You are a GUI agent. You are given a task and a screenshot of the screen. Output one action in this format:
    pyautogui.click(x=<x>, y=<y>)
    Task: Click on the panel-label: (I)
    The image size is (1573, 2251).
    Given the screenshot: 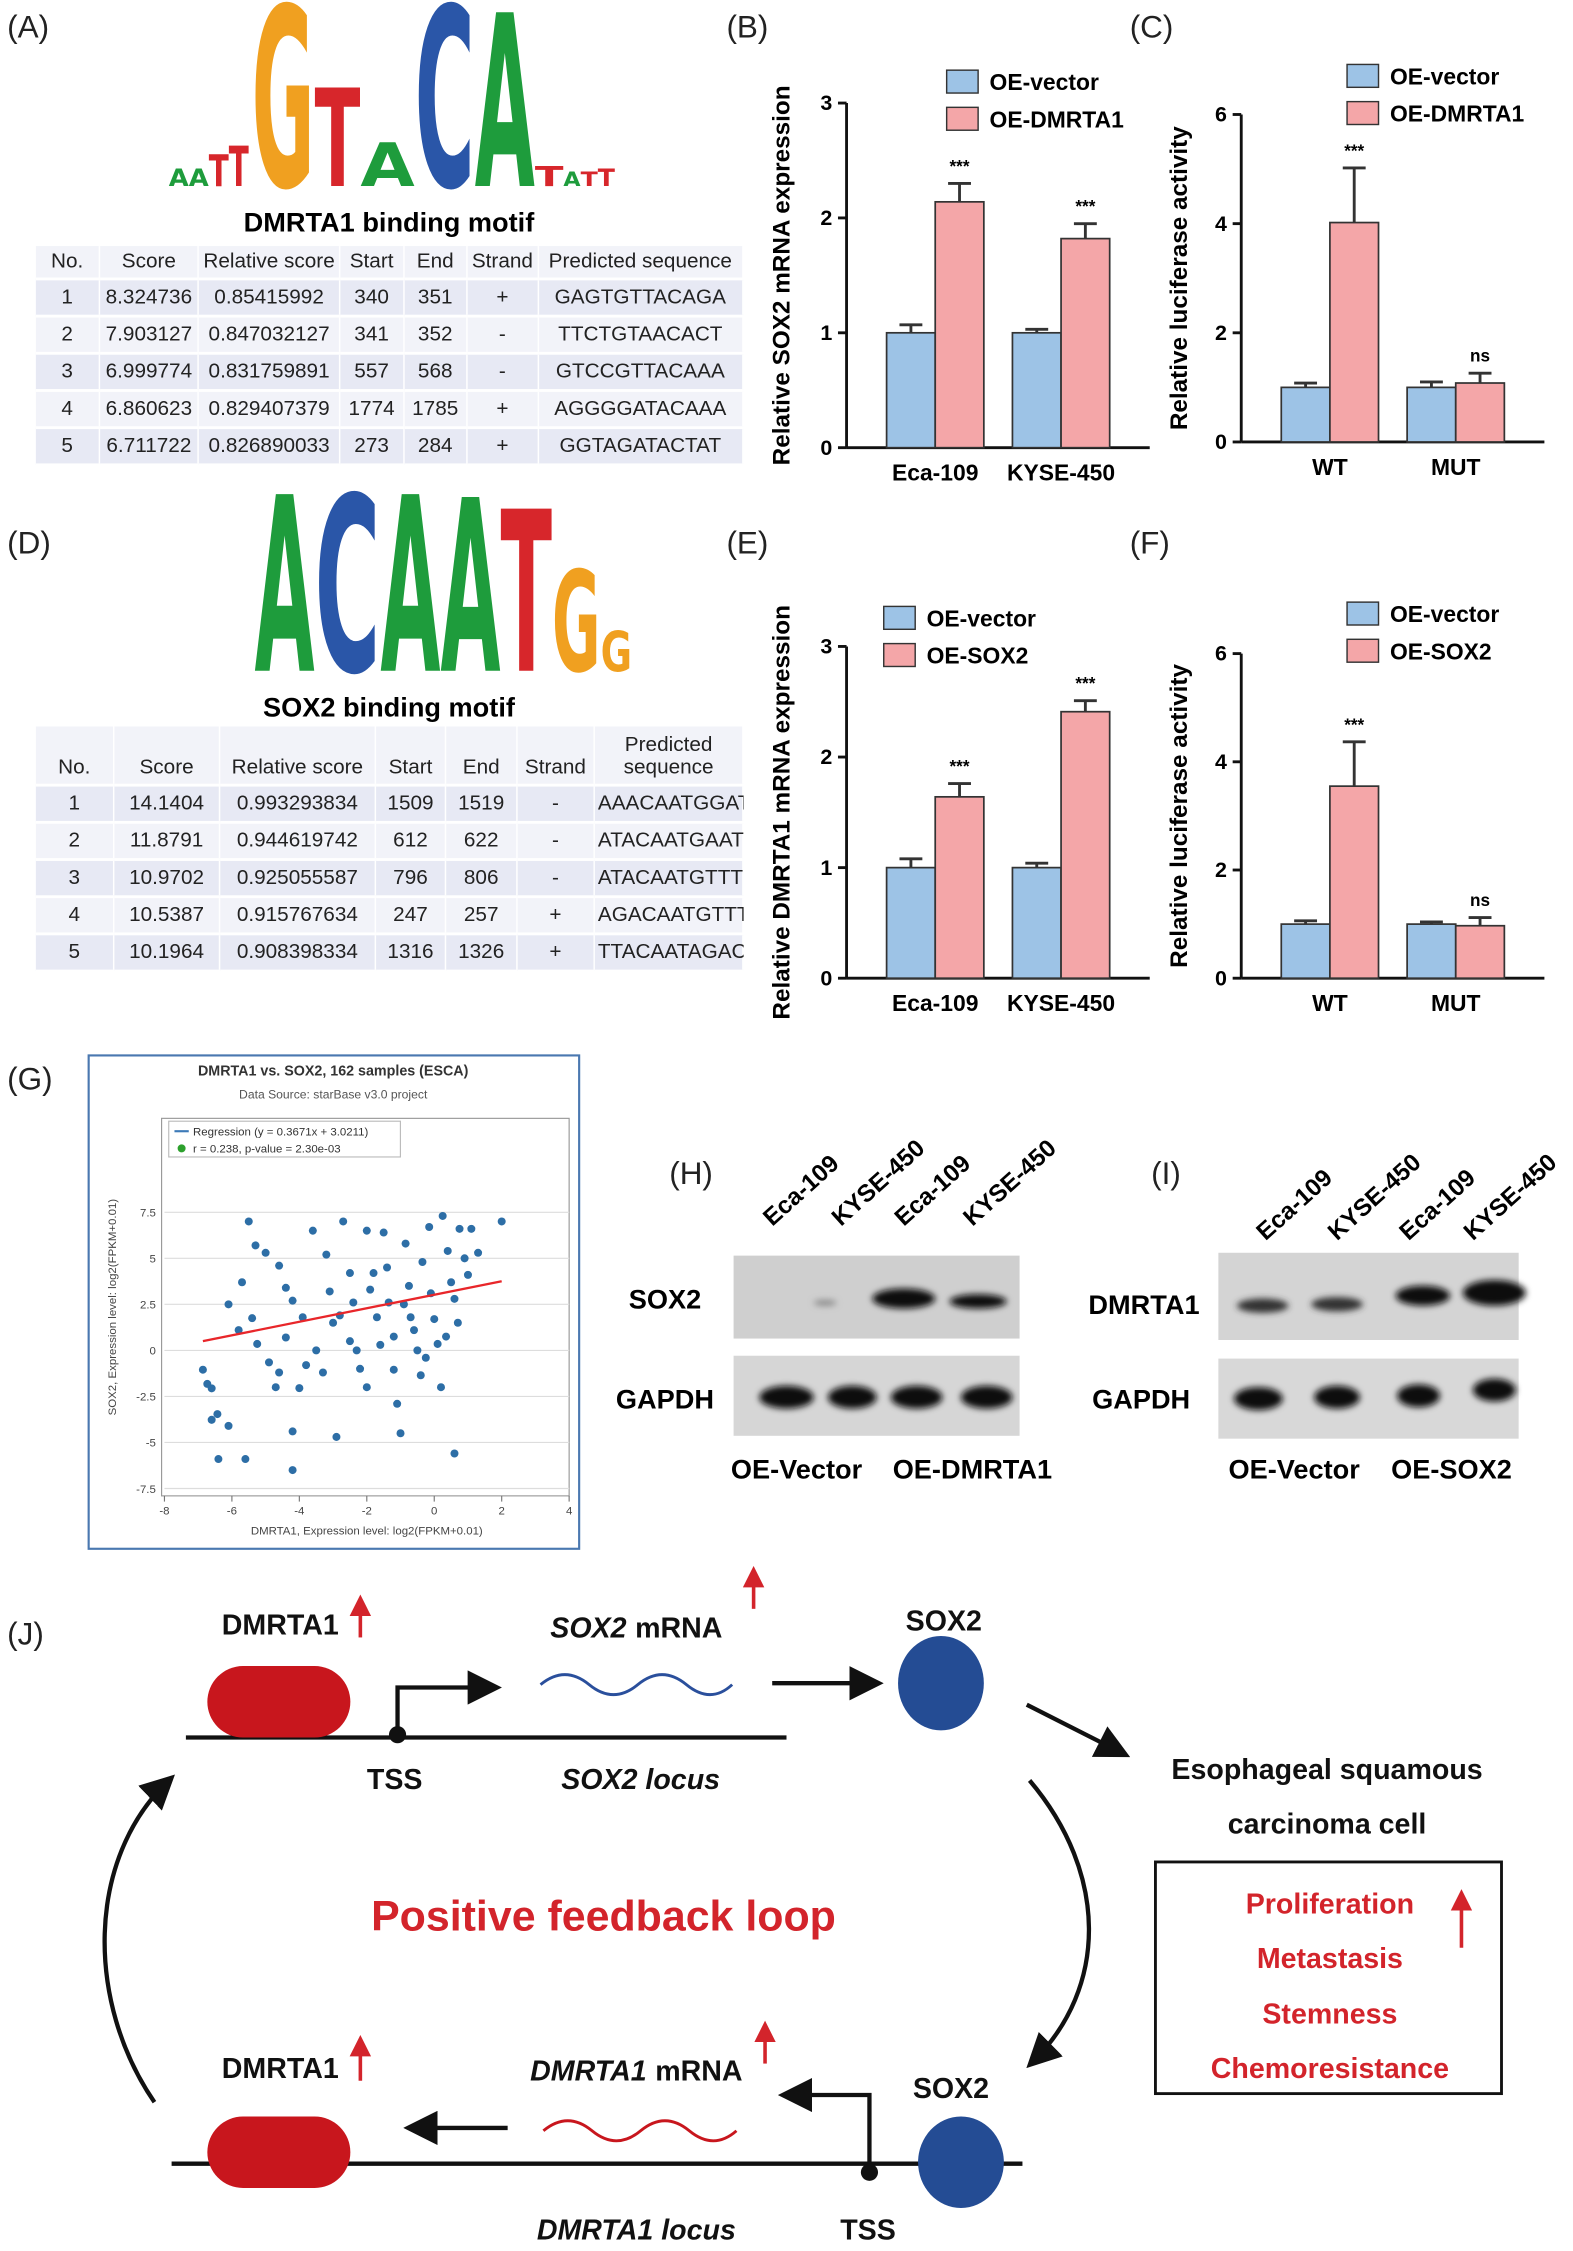 What is the action you would take?
    pyautogui.click(x=1166, y=1173)
    